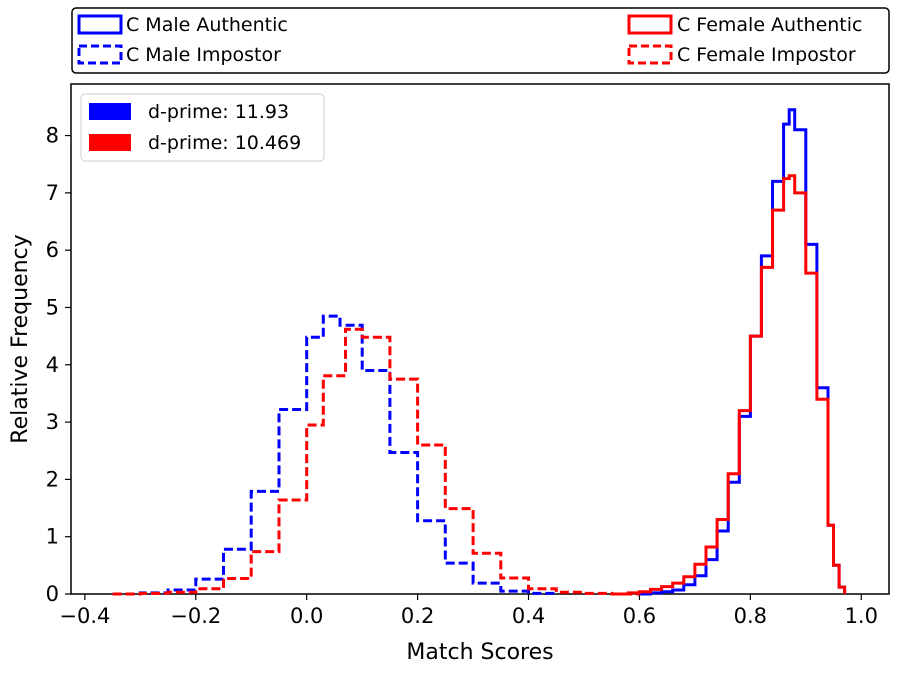 The width and height of the screenshot is (900, 675). Describe the element at coordinates (100, 54) in the screenshot. I see `legend-swatch-male-impostor` at that location.